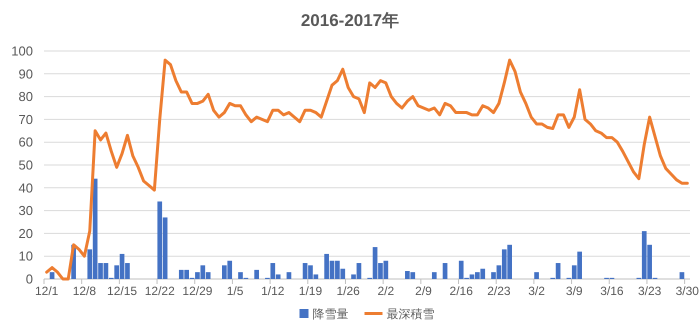 This screenshot has height=330, width=700. I want to click on x-tick-label: 12/1, so click(47, 291).